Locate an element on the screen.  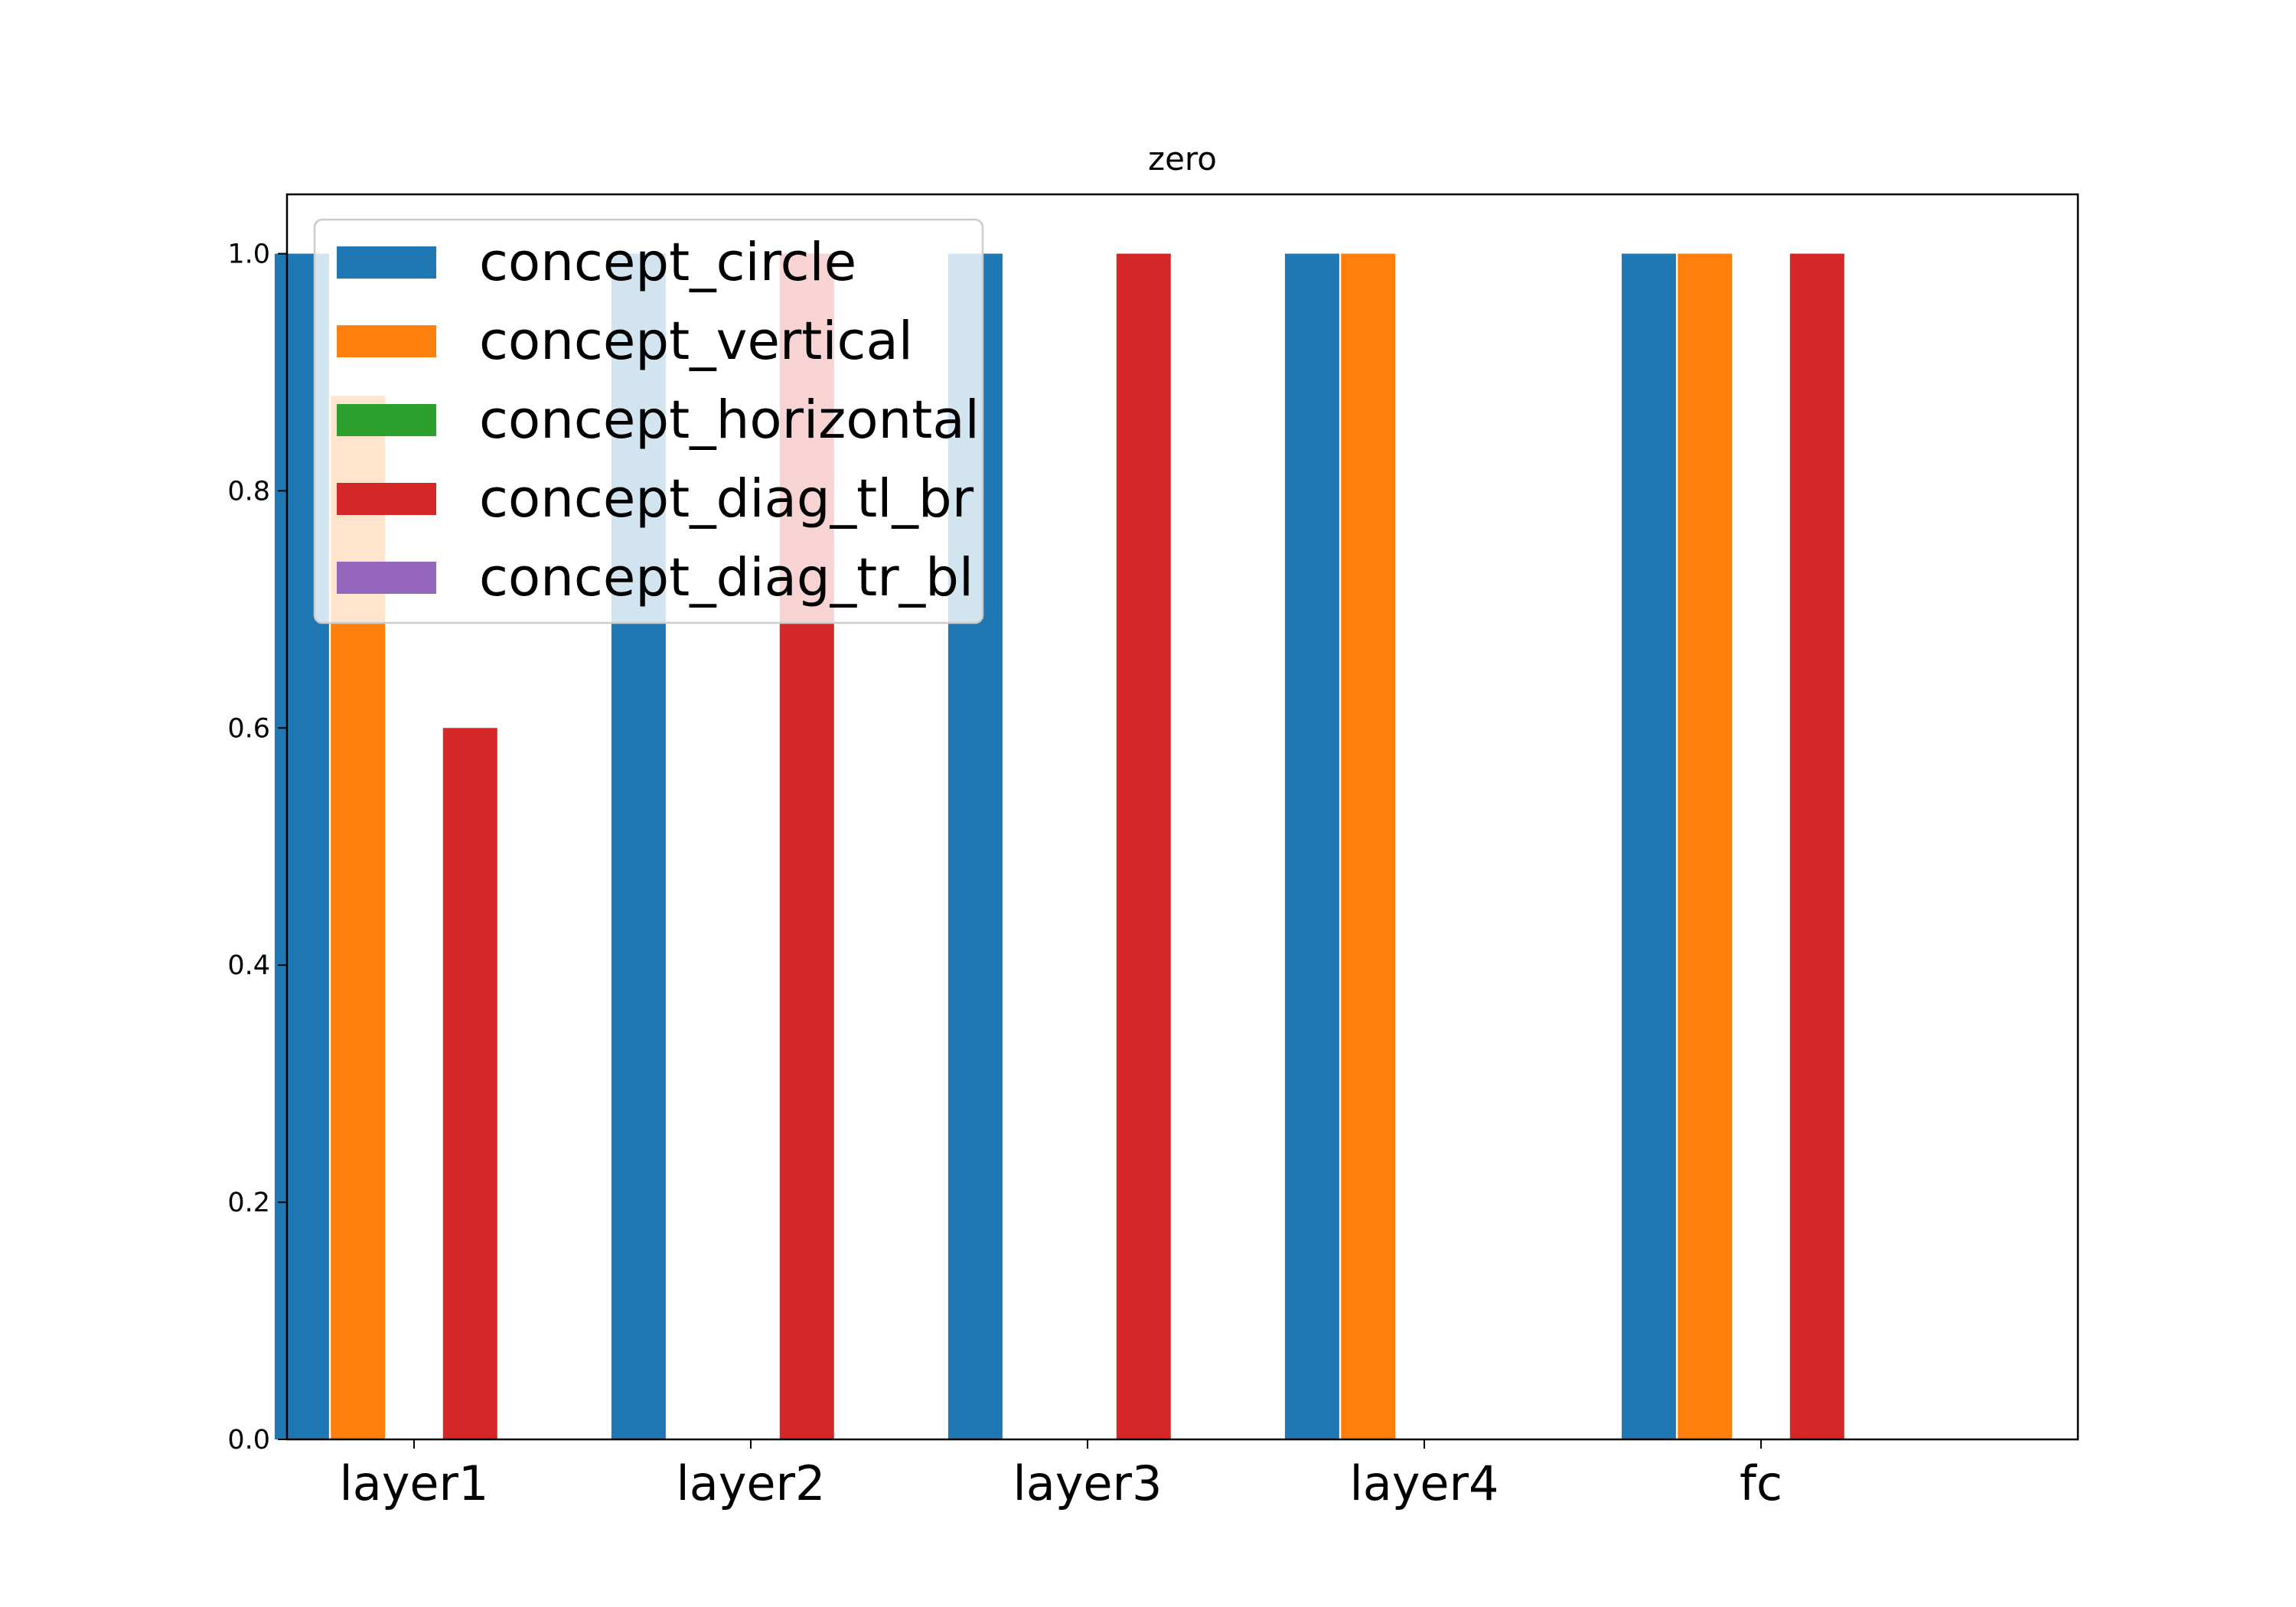
x-tick-label-layer3: layer3 is located at coordinates (1088, 1483).